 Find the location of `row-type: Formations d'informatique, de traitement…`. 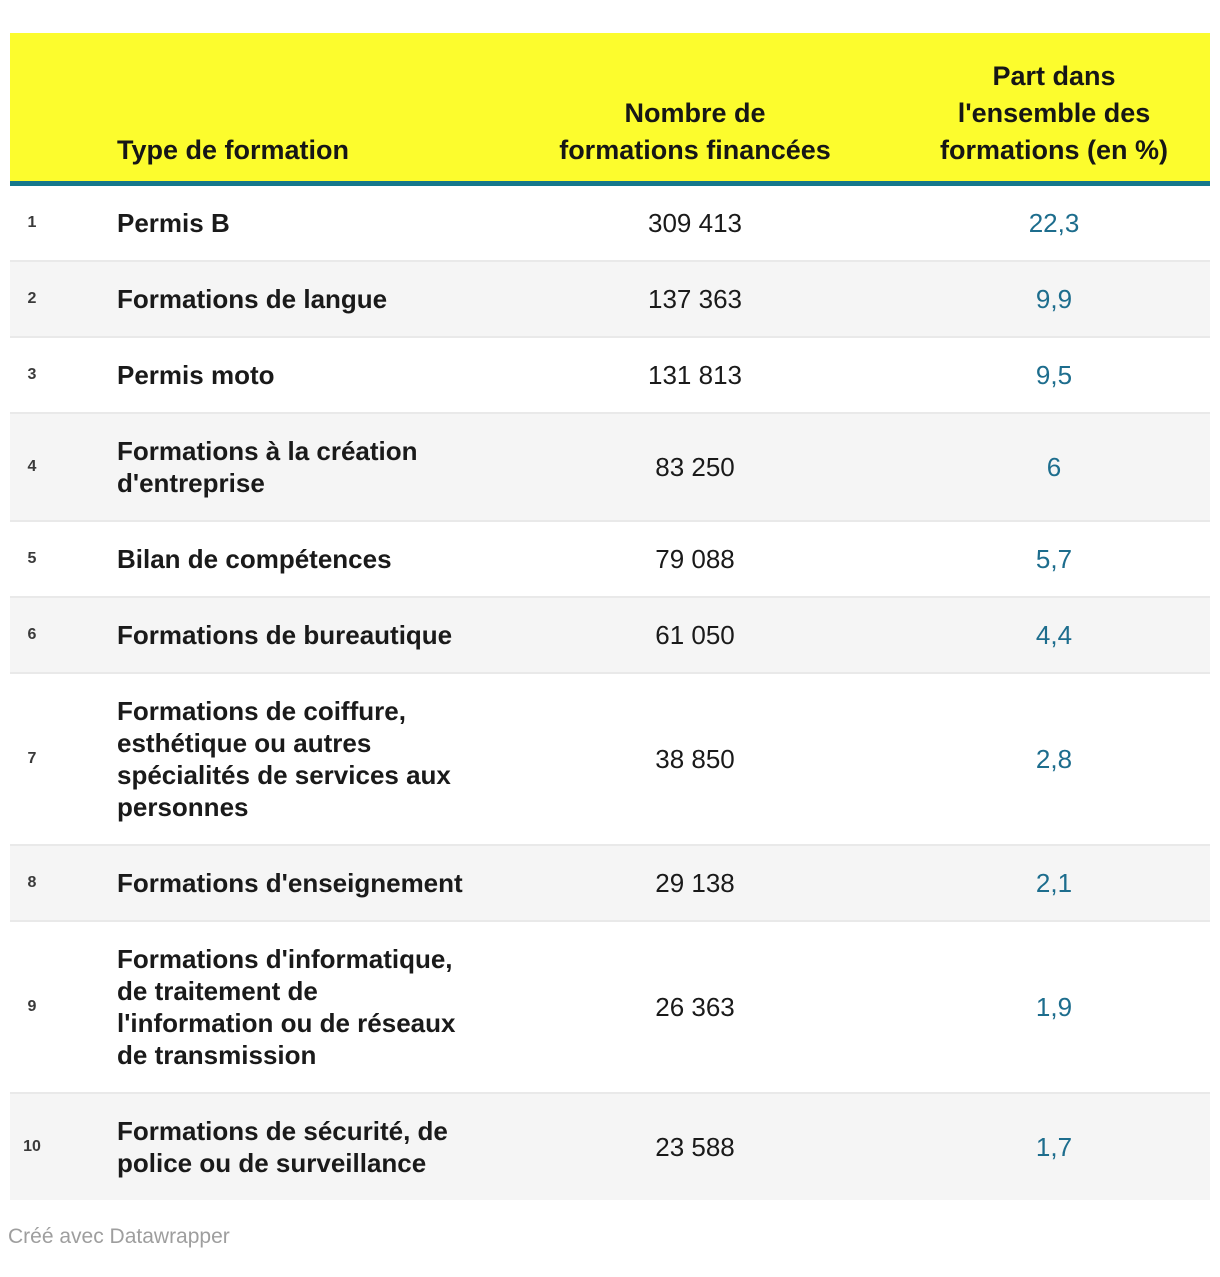

row-type: Formations d'informatique, de traitement… is located at coordinates (286, 1007).